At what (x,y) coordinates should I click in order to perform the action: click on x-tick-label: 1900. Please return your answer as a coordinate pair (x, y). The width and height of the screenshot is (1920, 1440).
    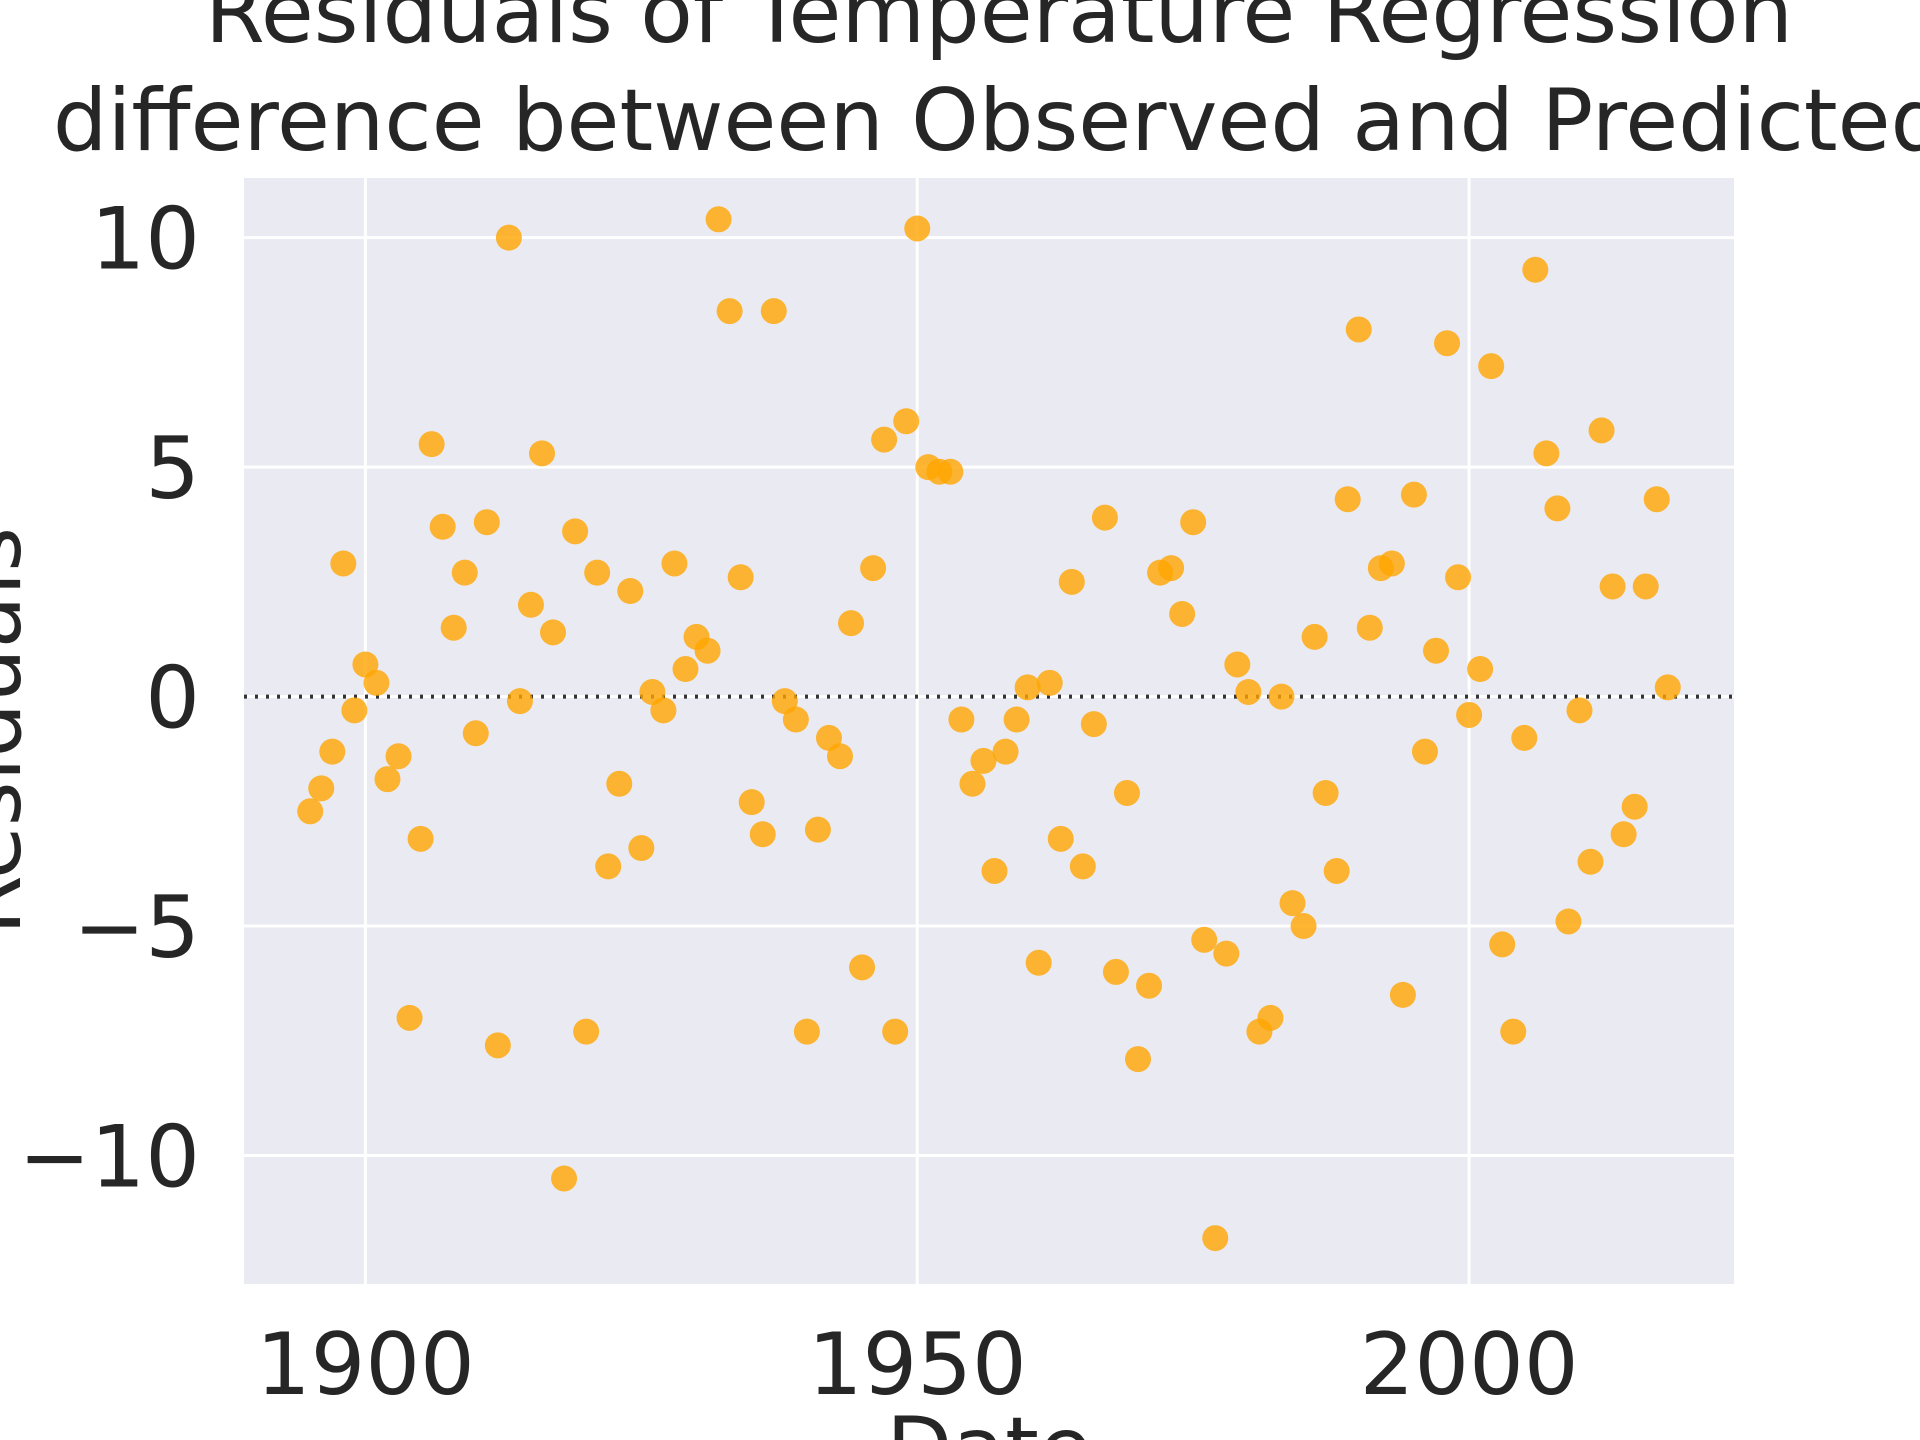
    Looking at the image, I should click on (365, 1365).